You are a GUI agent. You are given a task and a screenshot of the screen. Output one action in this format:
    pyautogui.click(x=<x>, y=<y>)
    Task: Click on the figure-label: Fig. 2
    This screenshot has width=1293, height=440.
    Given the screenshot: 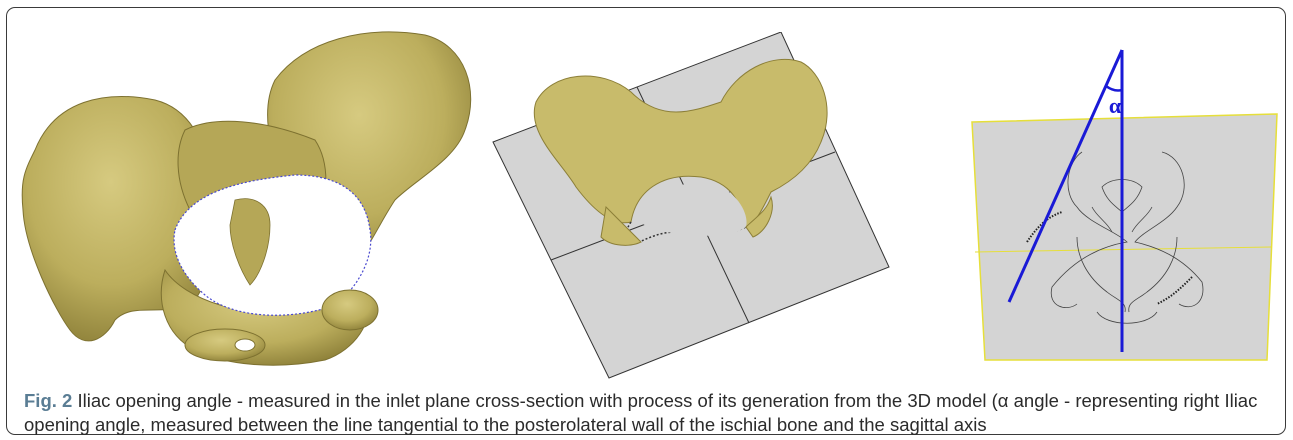 What is the action you would take?
    pyautogui.click(x=48, y=400)
    